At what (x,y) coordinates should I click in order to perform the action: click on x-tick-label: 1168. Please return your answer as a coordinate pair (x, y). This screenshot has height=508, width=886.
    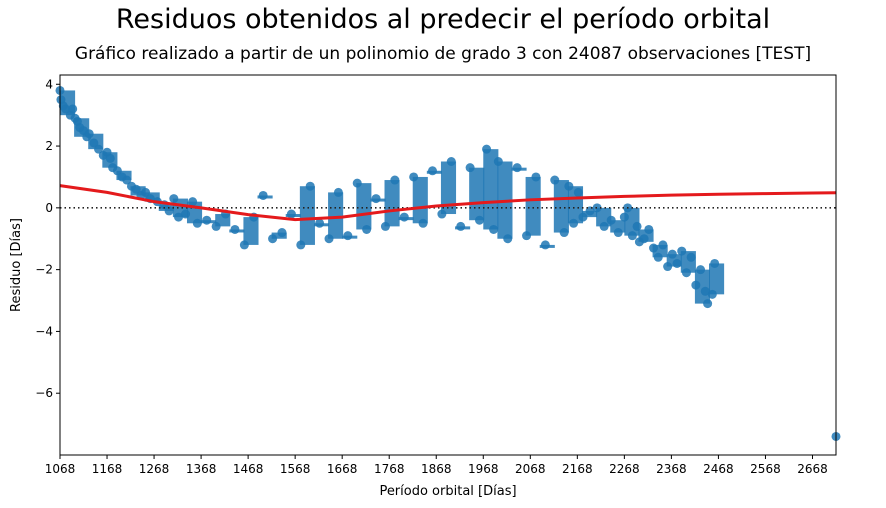
    Looking at the image, I should click on (107, 469).